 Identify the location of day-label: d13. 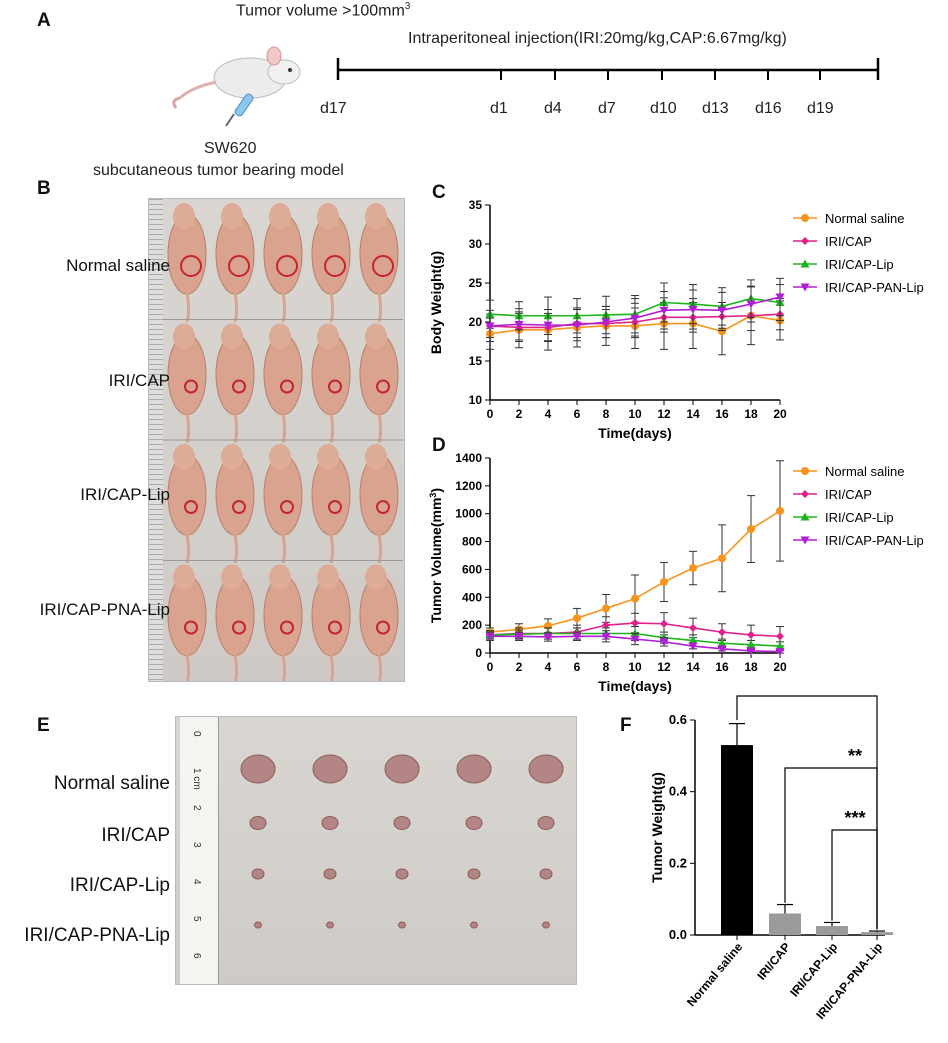
(715, 108).